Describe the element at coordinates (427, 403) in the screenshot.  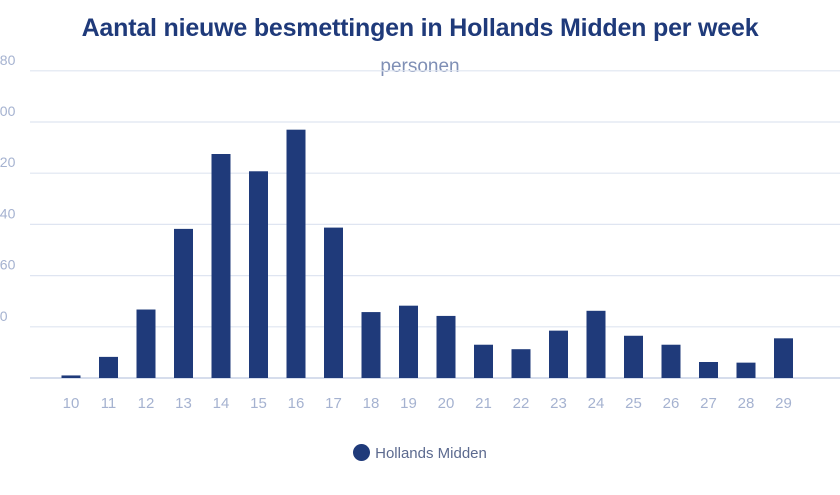
I see `x-axis-ticks: 10 11 12 13 14 15 16 17 18 19 20 21 22 23 24 25 26 27 28 29` at that location.